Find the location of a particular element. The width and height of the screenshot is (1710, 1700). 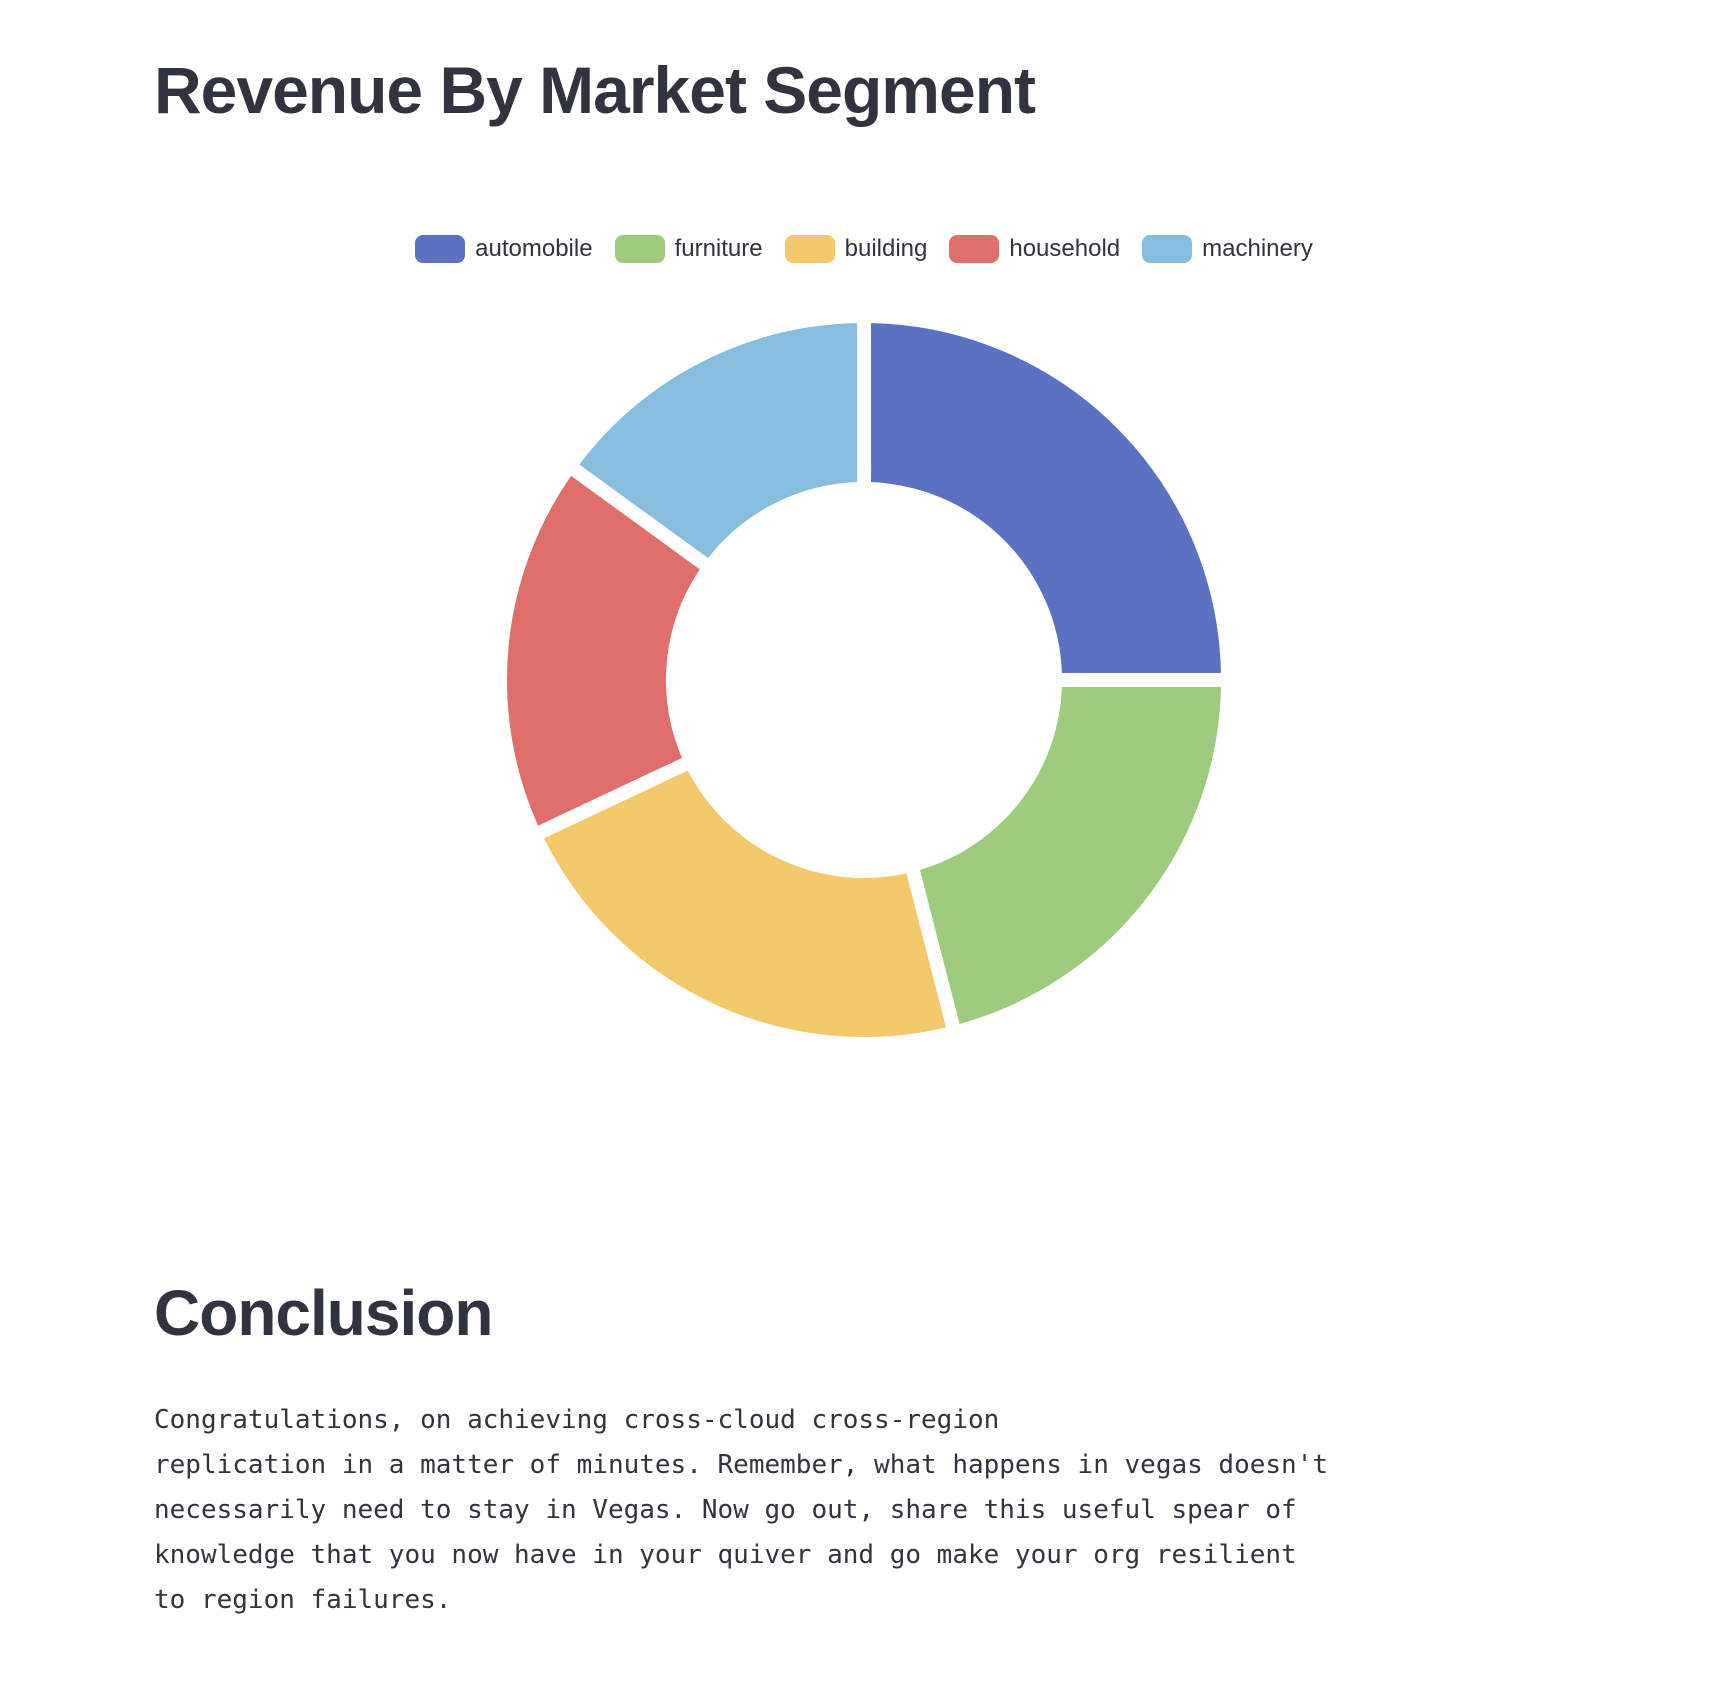

legend-item-household: household is located at coordinates (1034, 249).